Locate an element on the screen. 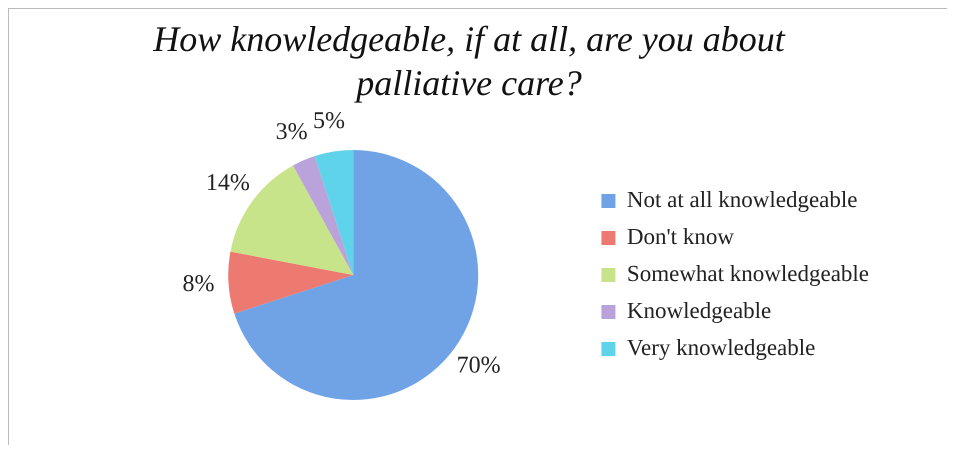  chart-title: How knowledgeable, if at all, are you about palliative care? is located at coordinates (469, 61).